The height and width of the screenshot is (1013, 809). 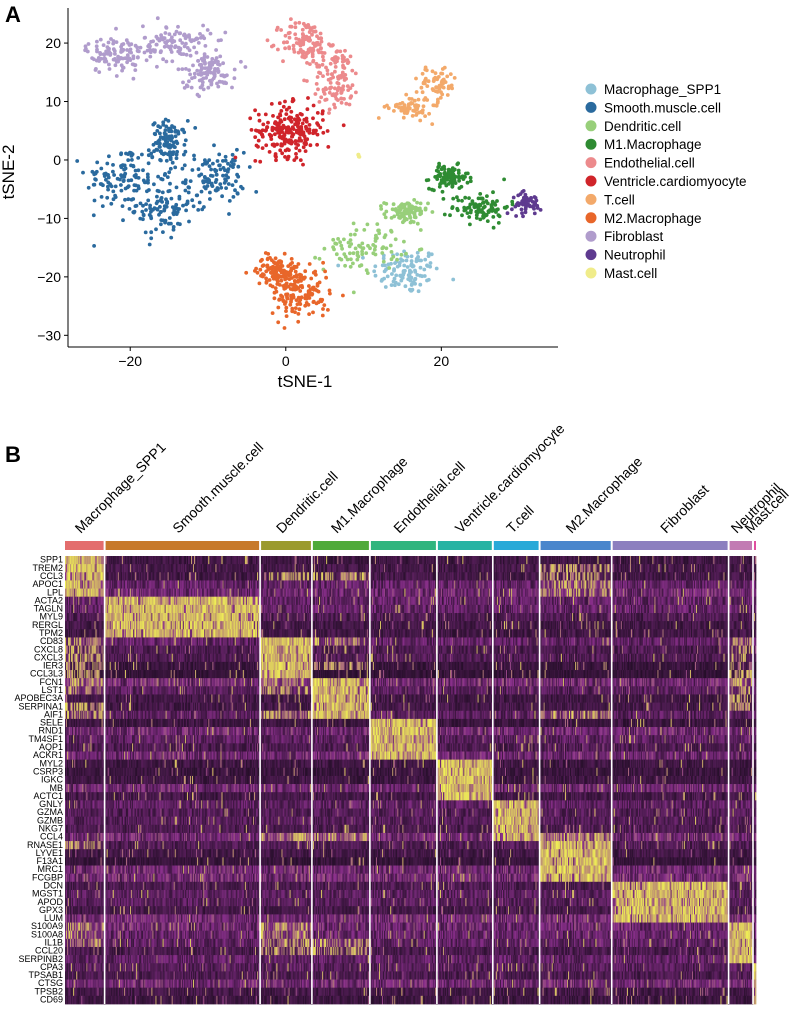 What do you see at coordinates (653, 218) in the screenshot?
I see `legend-label: M2.Macrophage` at bounding box center [653, 218].